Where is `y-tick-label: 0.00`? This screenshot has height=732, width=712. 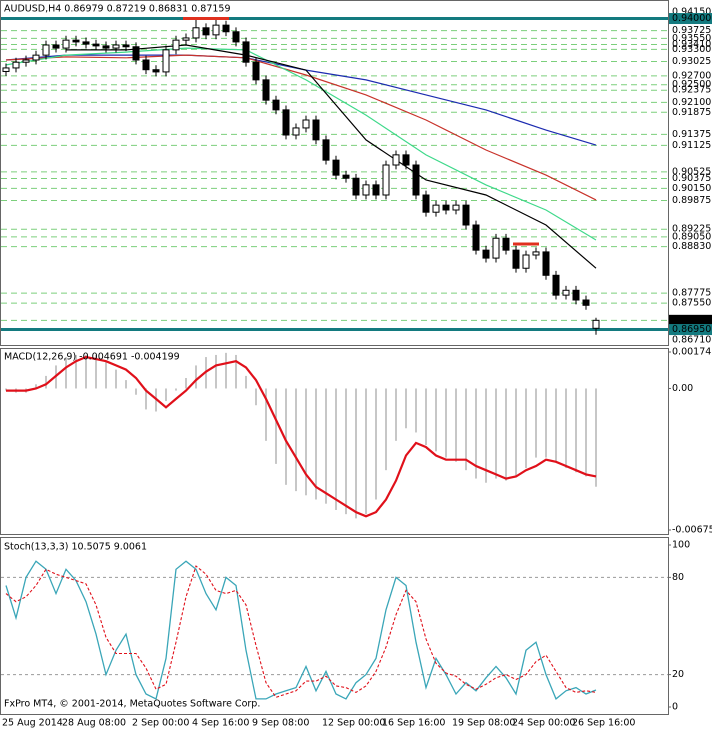
y-tick-label: 0.00 is located at coordinates (682, 388).